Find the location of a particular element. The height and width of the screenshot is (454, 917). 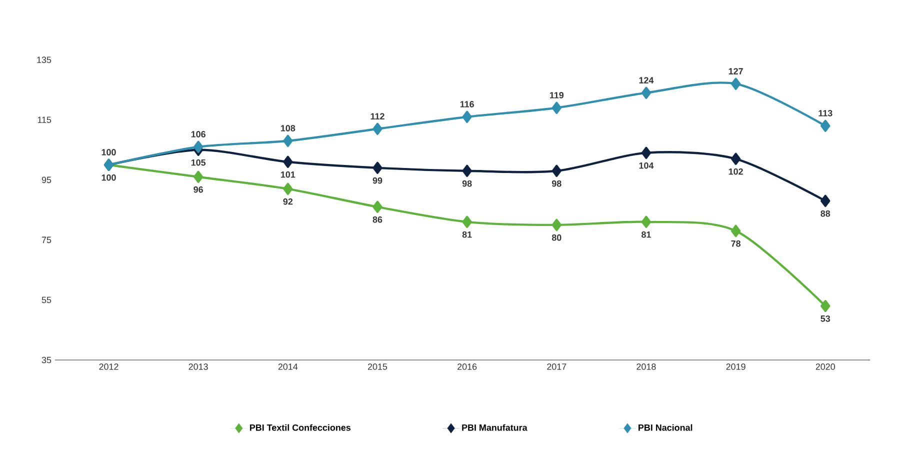

x-tick-label: 2018 is located at coordinates (646, 367).